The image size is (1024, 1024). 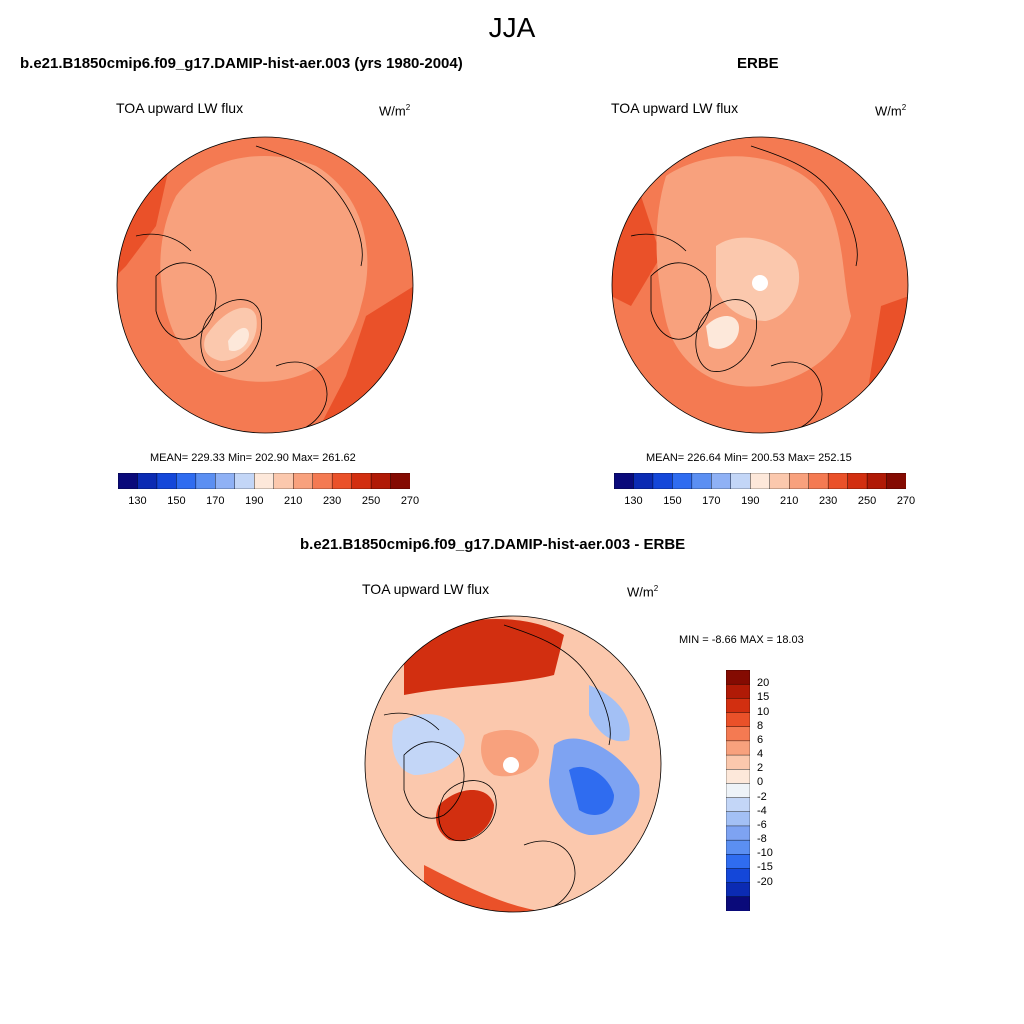 I want to click on panel-3-colorbar-tick-label: 2, so click(x=760, y=768).